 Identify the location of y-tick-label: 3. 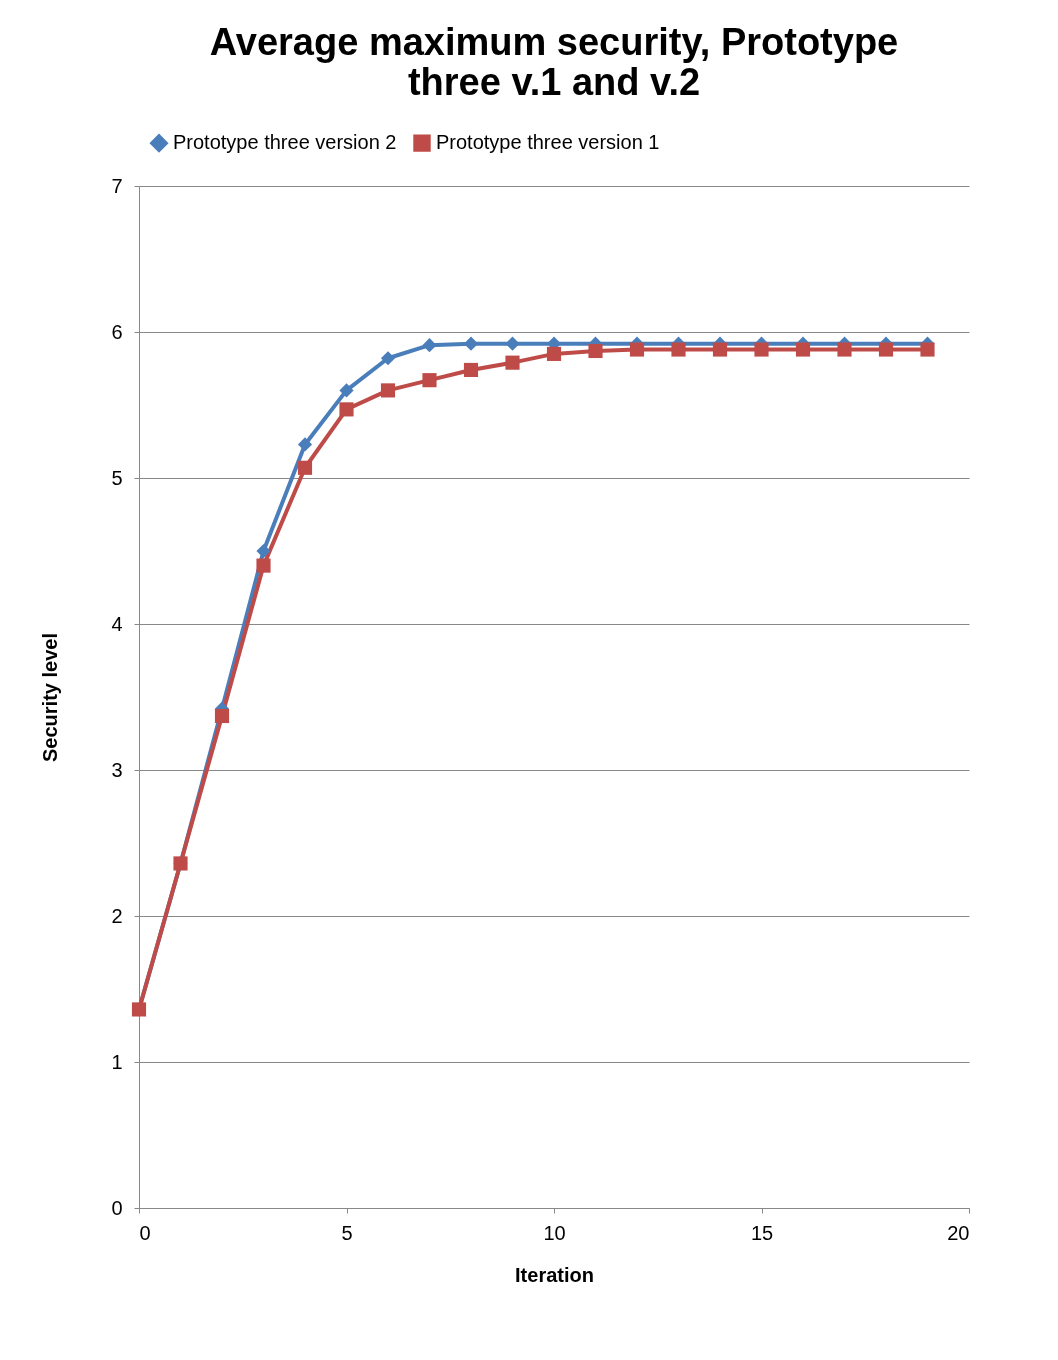
(117, 769).